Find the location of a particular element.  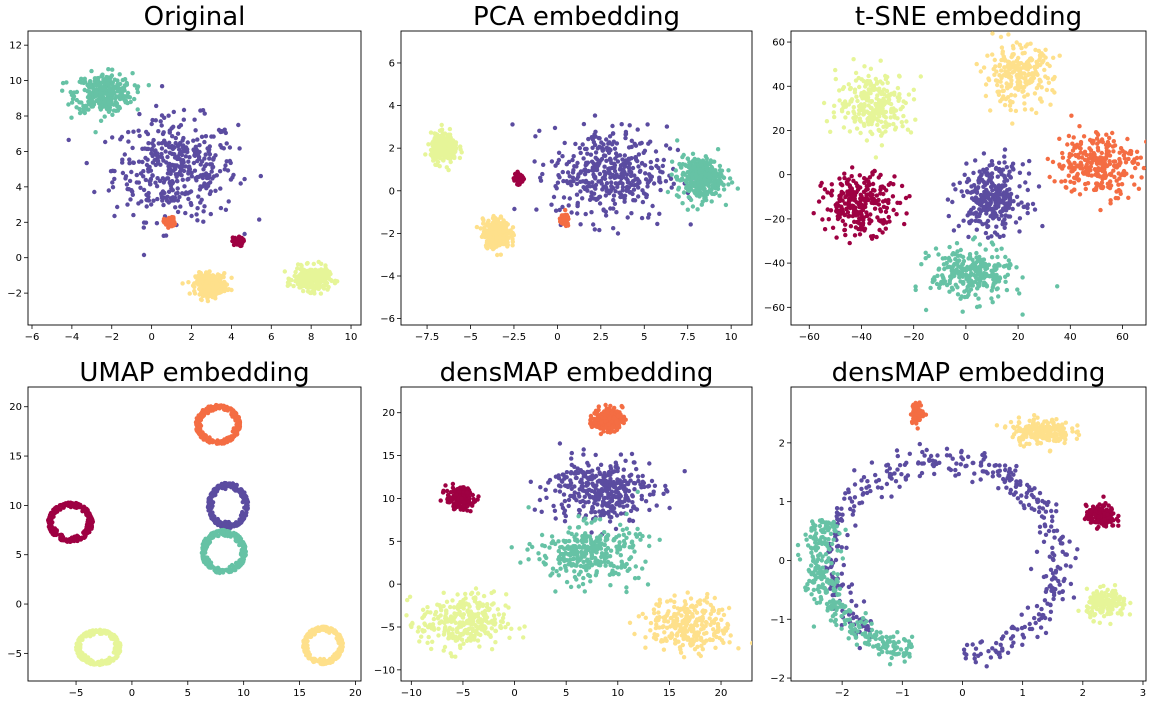

x-tick-label: 4 is located at coordinates (231, 337).